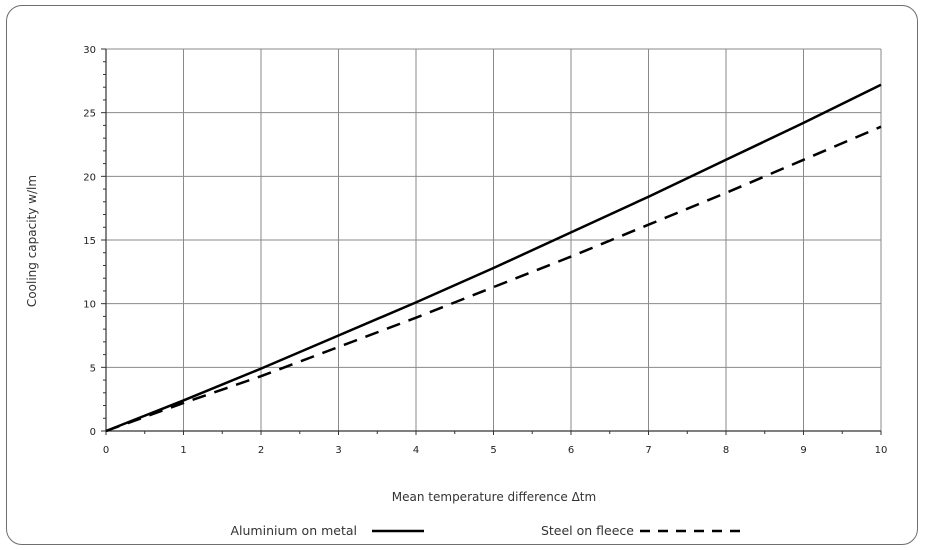  I want to click on x-tick-label: 0, so click(106, 450).